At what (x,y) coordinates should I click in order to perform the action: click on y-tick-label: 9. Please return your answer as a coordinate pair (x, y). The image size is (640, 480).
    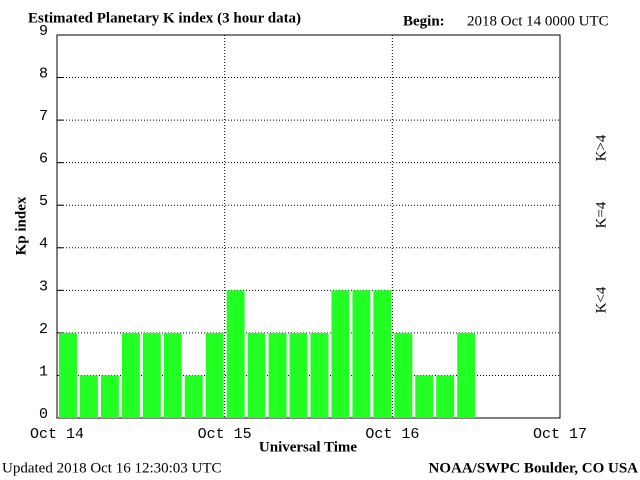
    Looking at the image, I should click on (43, 31).